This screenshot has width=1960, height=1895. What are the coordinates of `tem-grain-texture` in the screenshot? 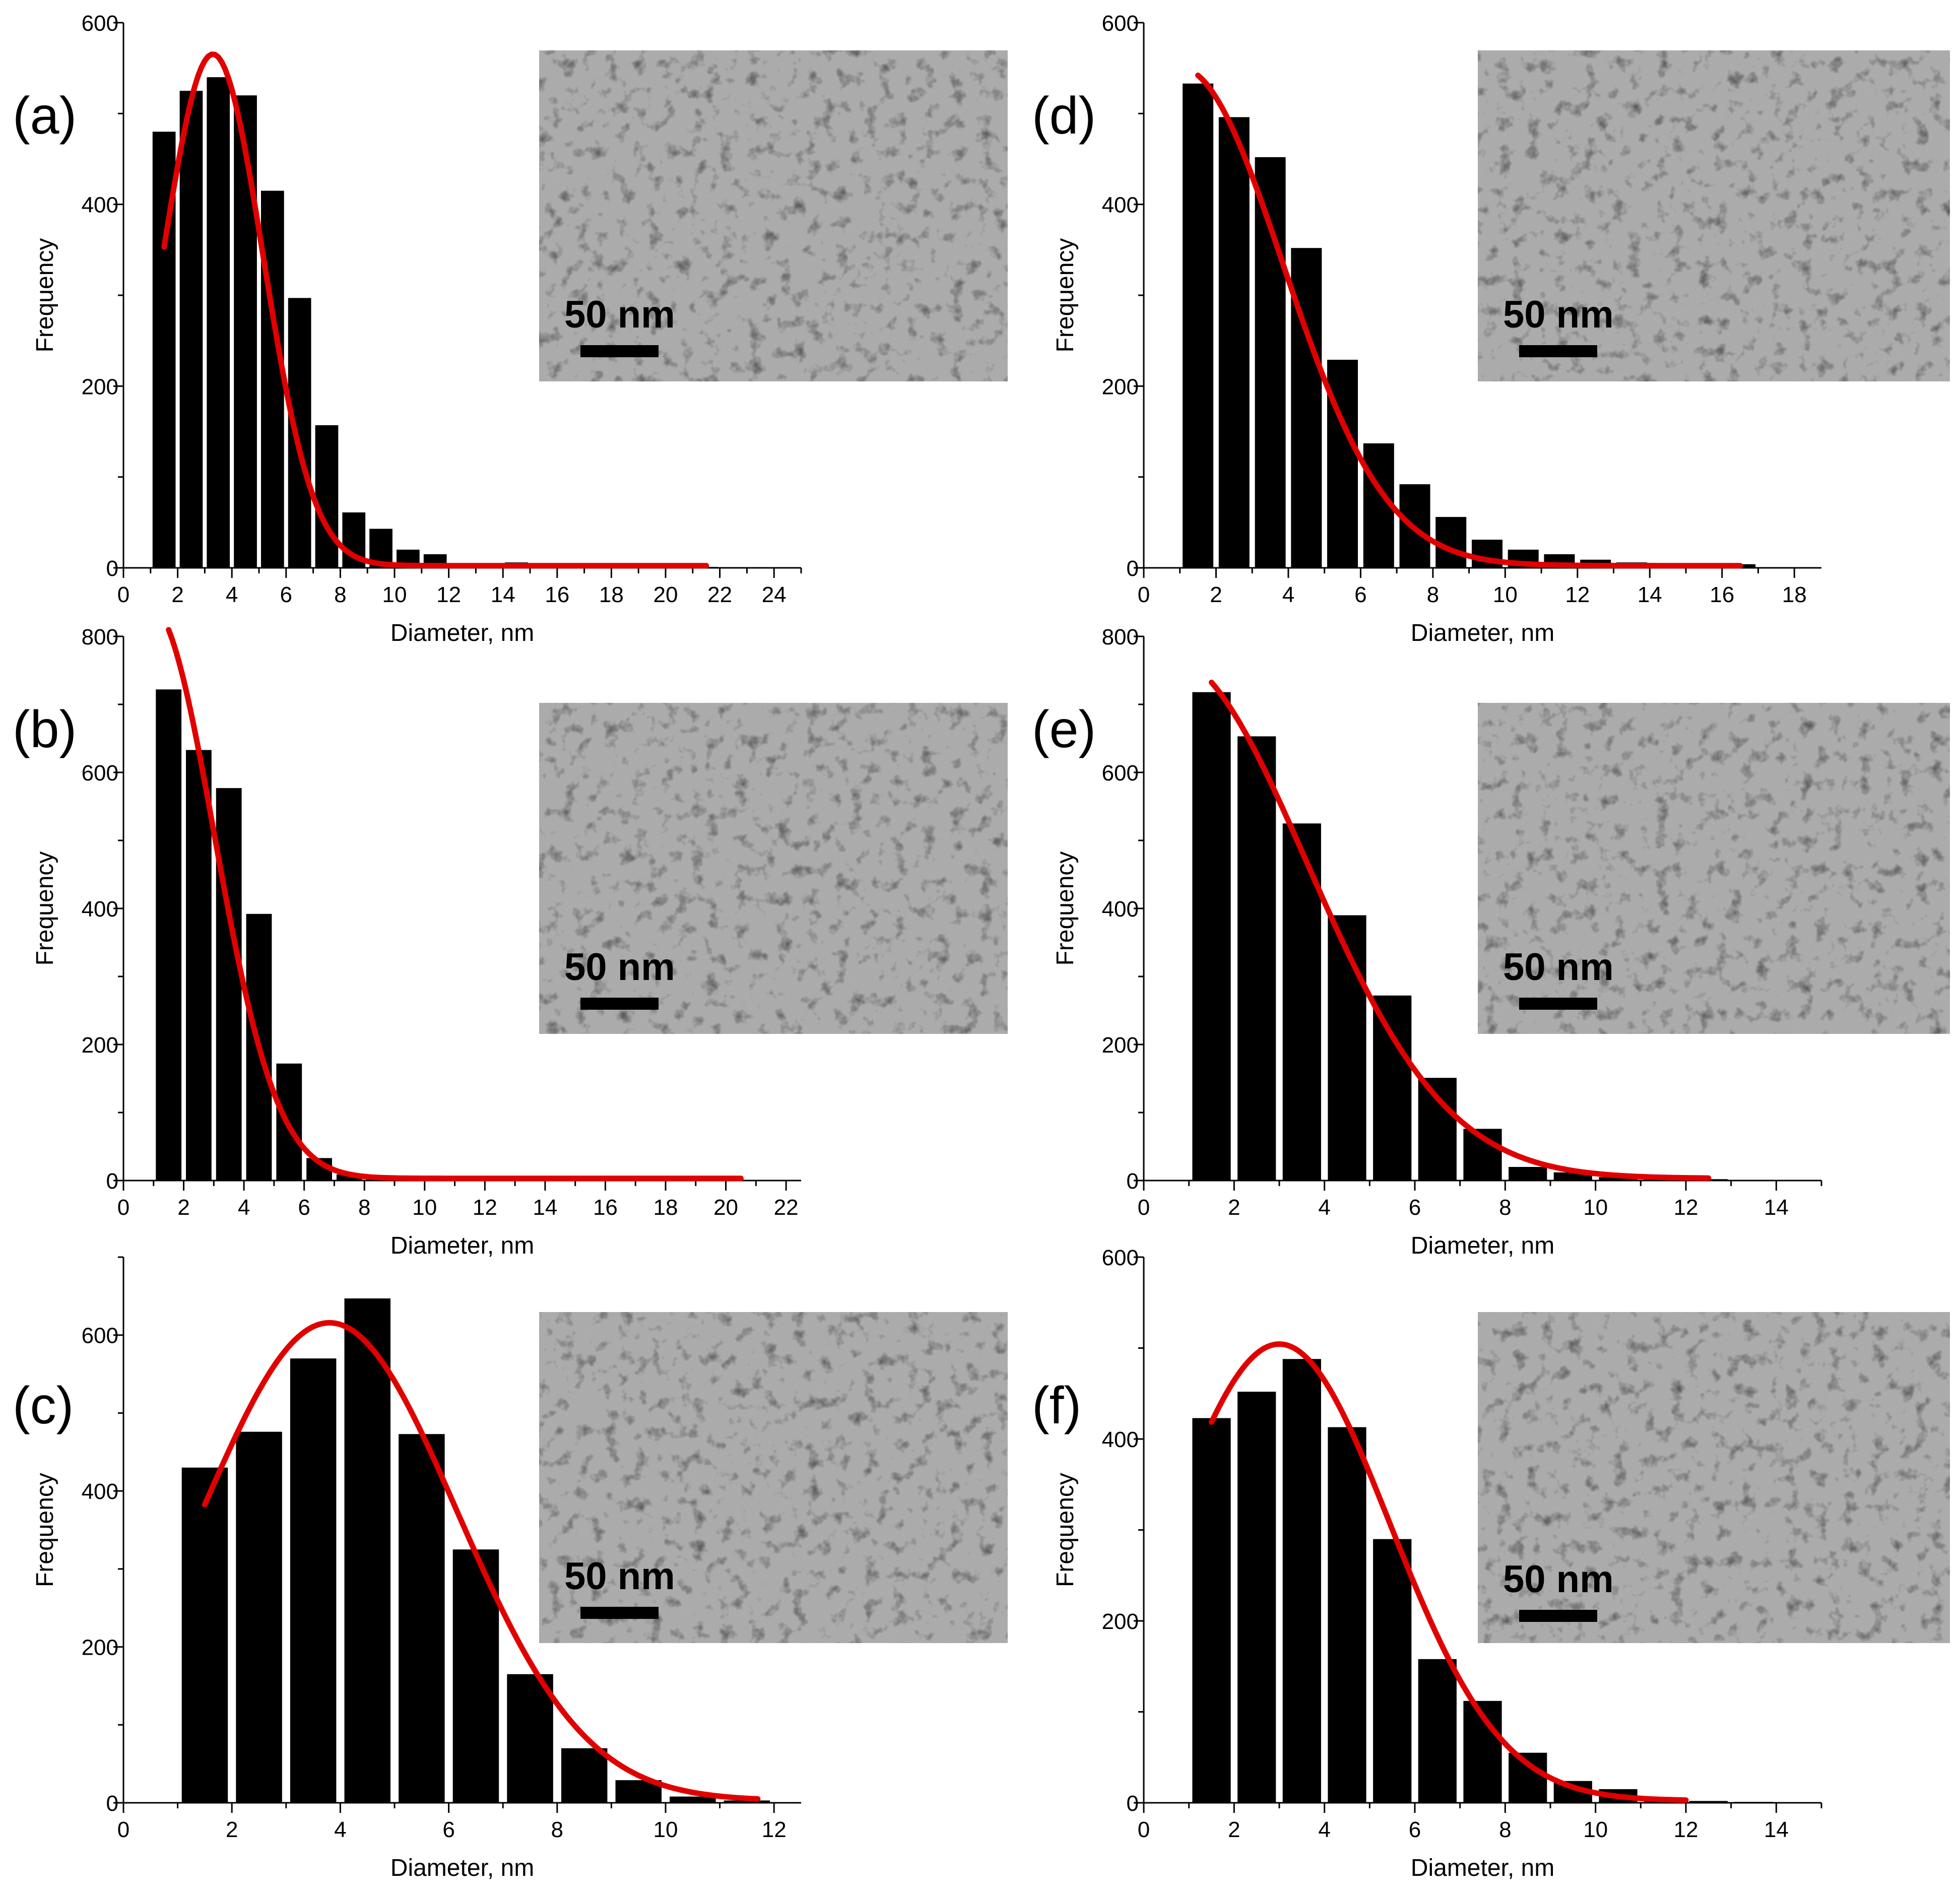 It's located at (773, 1477).